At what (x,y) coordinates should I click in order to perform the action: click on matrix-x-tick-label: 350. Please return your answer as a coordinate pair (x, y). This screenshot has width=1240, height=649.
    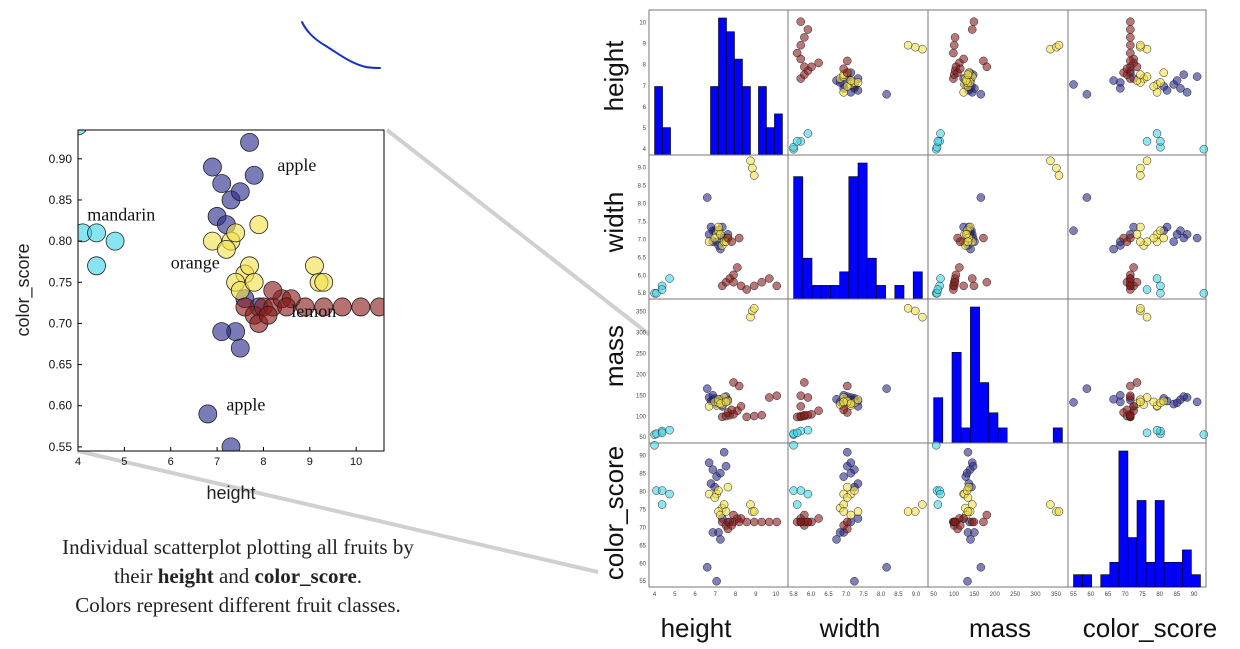
    Looking at the image, I should click on (1056, 595).